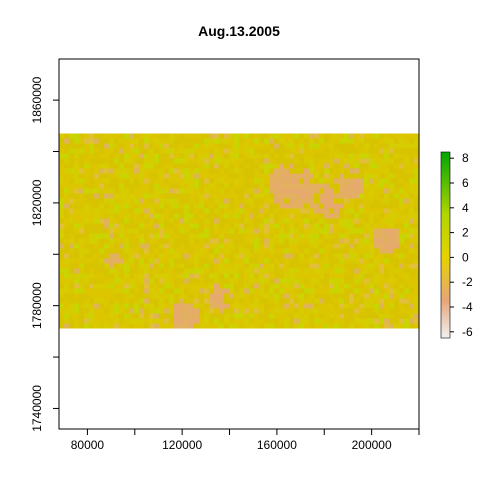 This screenshot has width=504, height=504. Describe the element at coordinates (37, 202) in the screenshot. I see `y-tick-label: 1820000` at that location.